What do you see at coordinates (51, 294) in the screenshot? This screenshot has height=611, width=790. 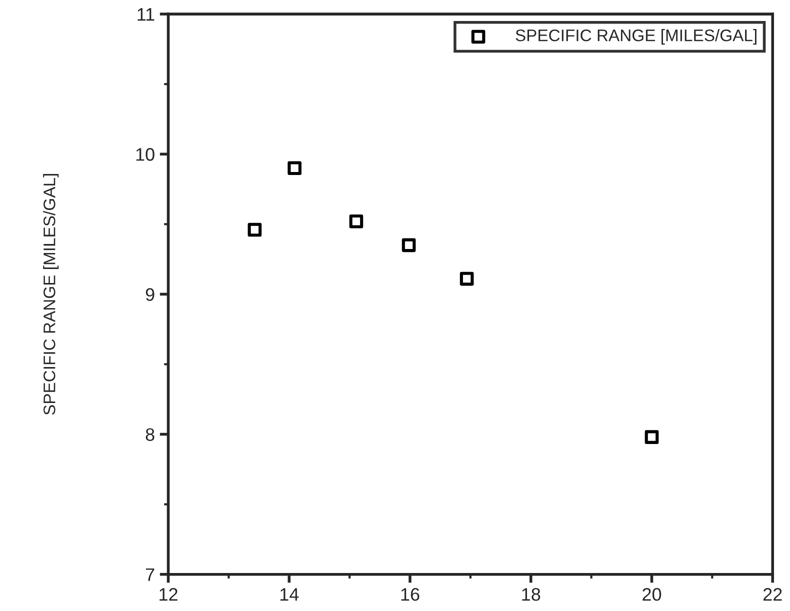 I see `y-axis-title: SPECIFIC RANGE [MILES/GAL]` at bounding box center [51, 294].